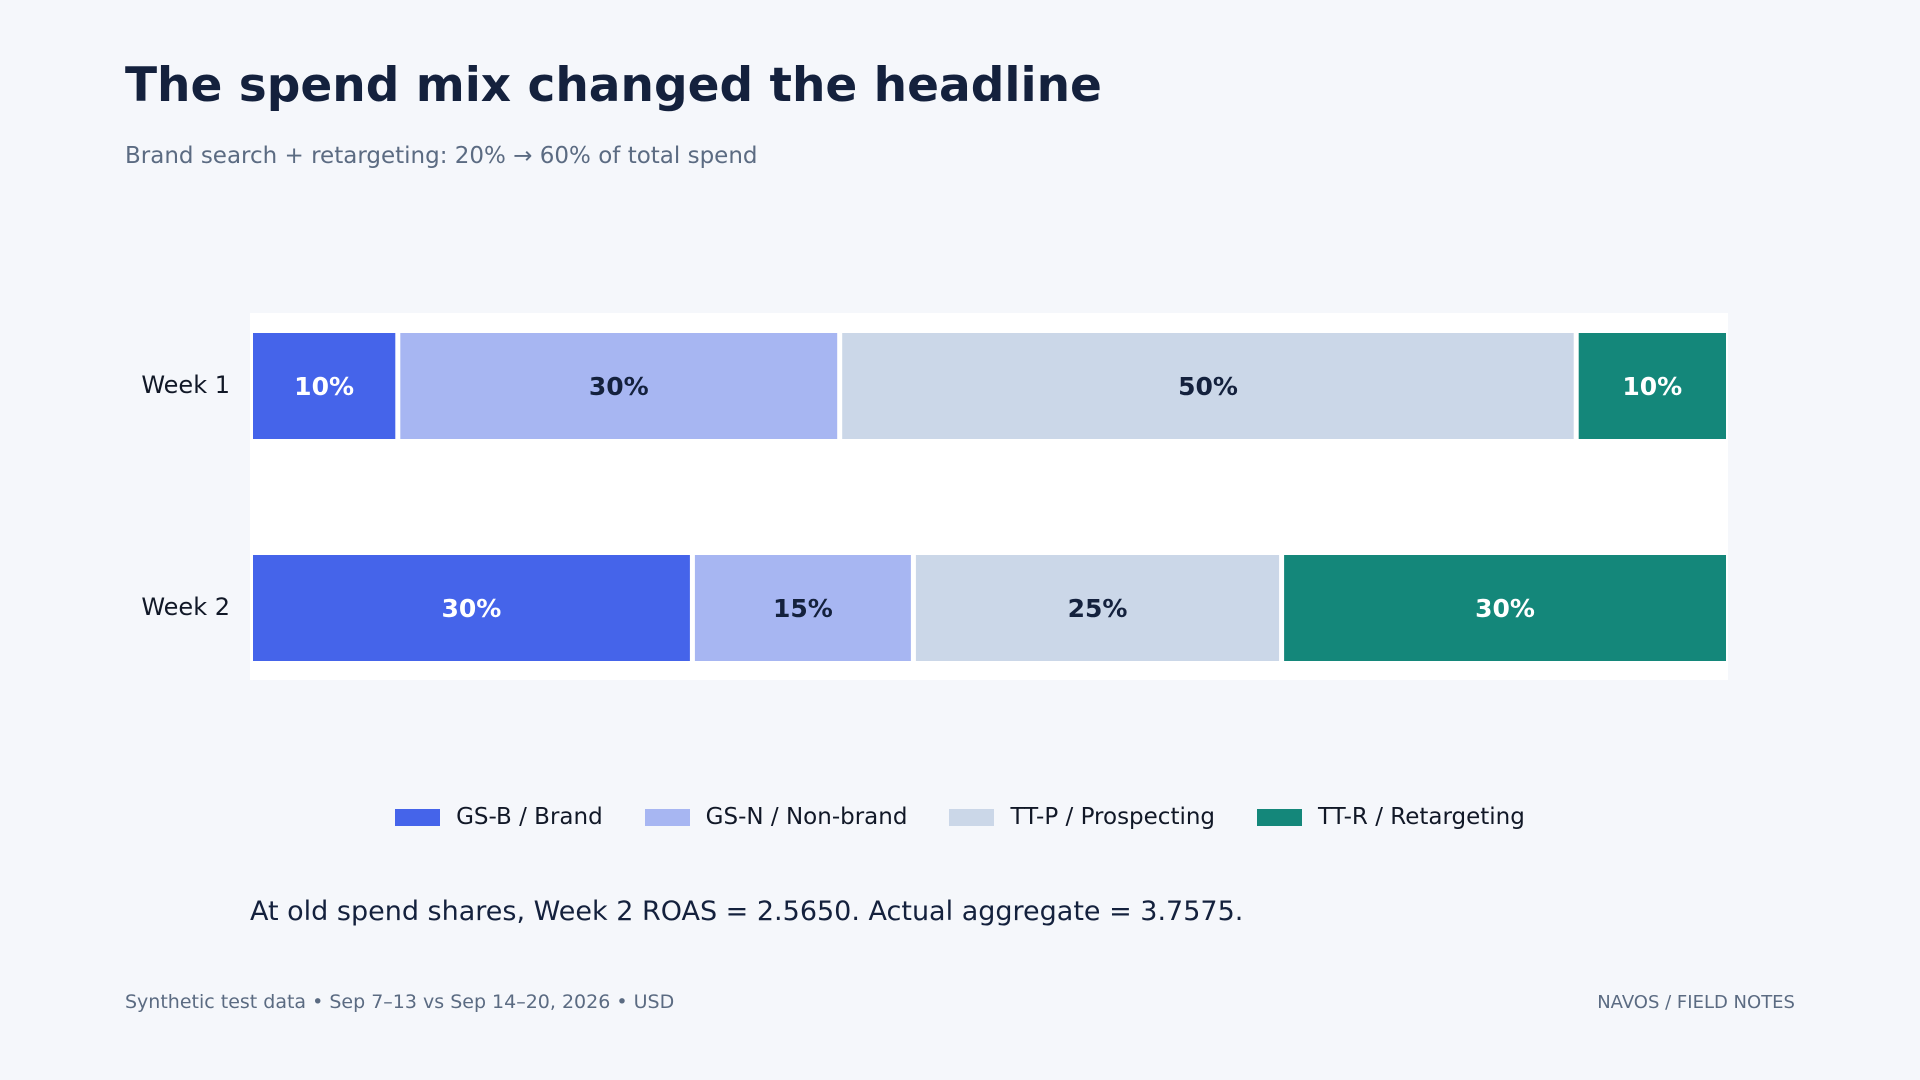 The image size is (1920, 1080). Describe the element at coordinates (1113, 817) in the screenshot. I see `legend-label: TT-P / Prospecting` at that location.